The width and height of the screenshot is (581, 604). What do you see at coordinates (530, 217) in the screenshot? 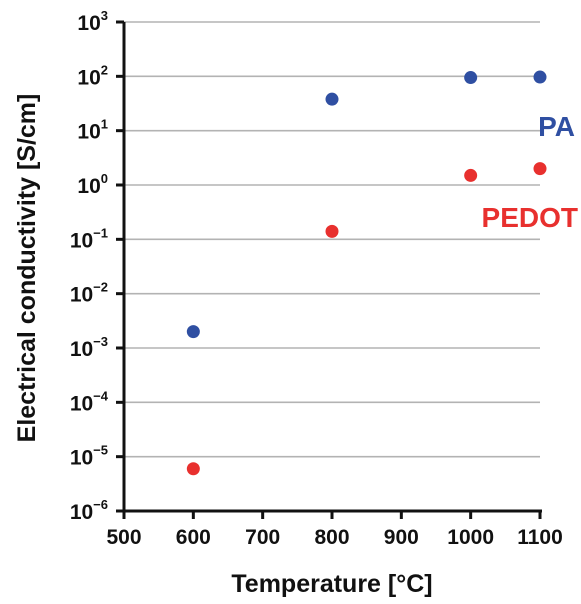
I see `pedot-series-label: PEDOT` at bounding box center [530, 217].